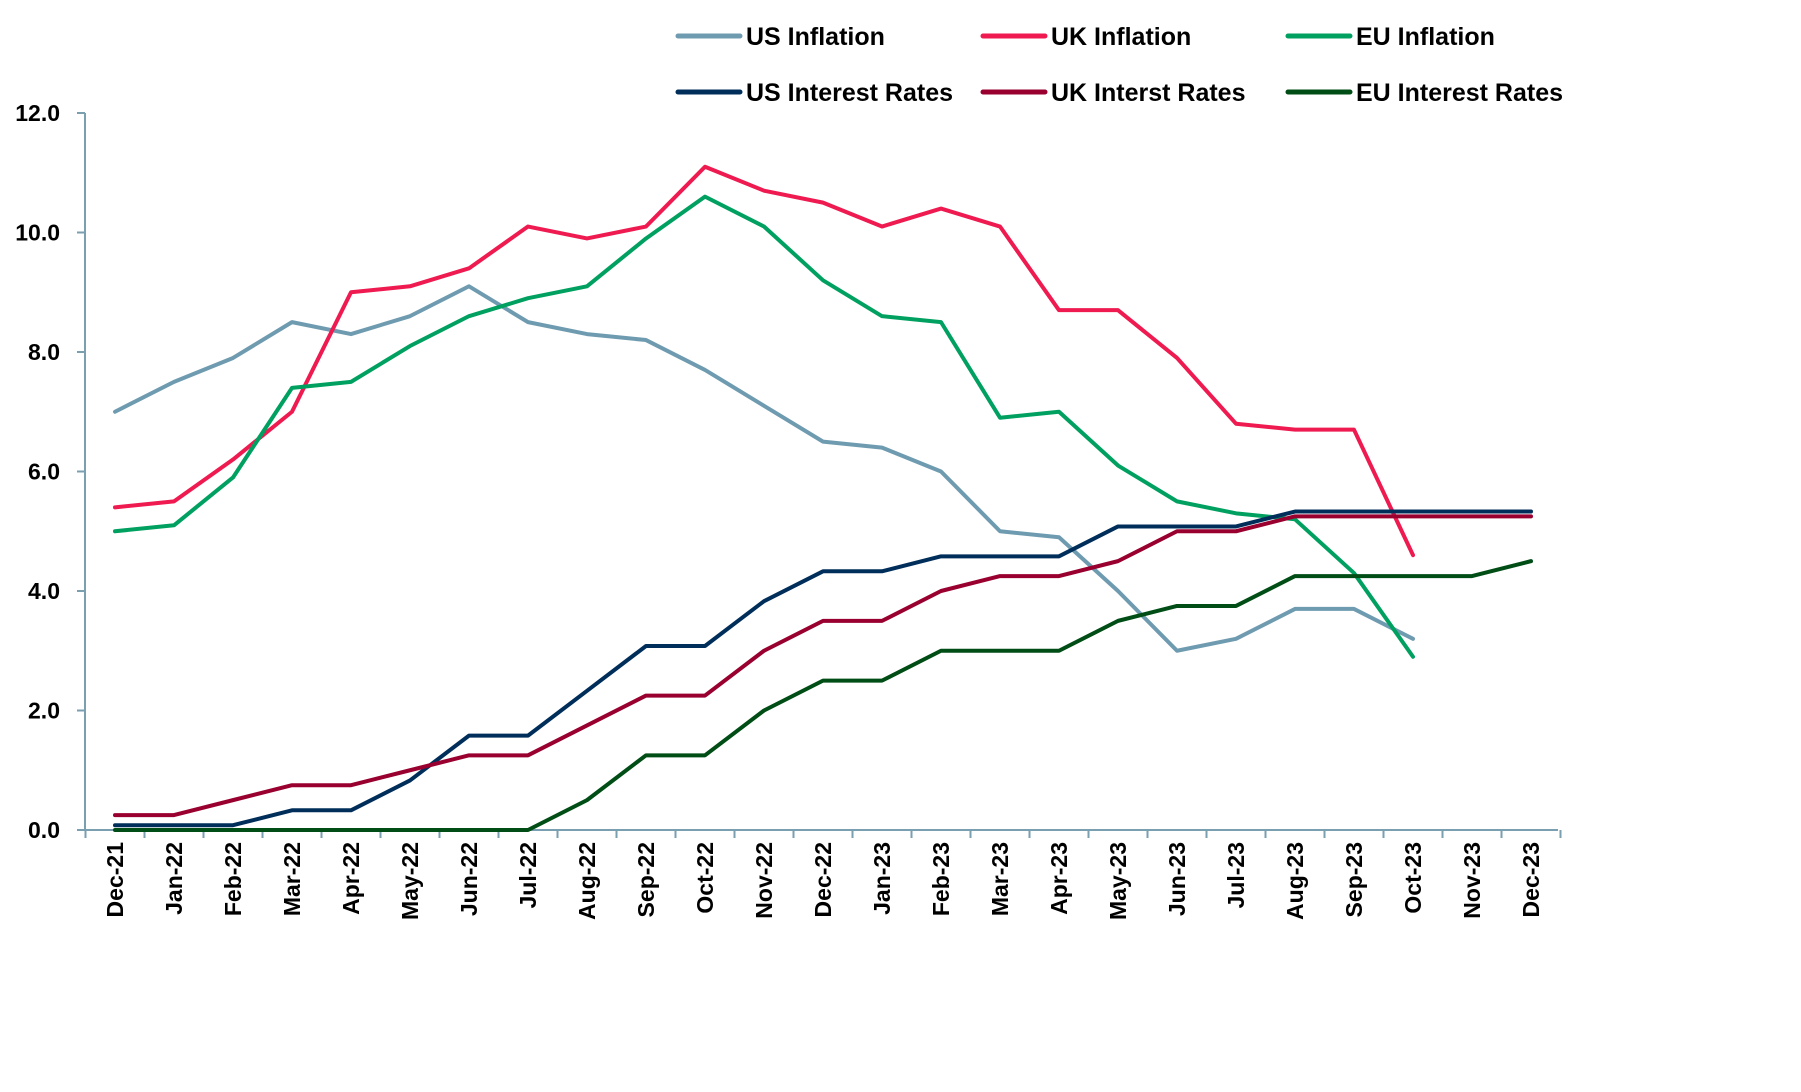  I want to click on y-tick-label: 8.0, so click(44, 352).